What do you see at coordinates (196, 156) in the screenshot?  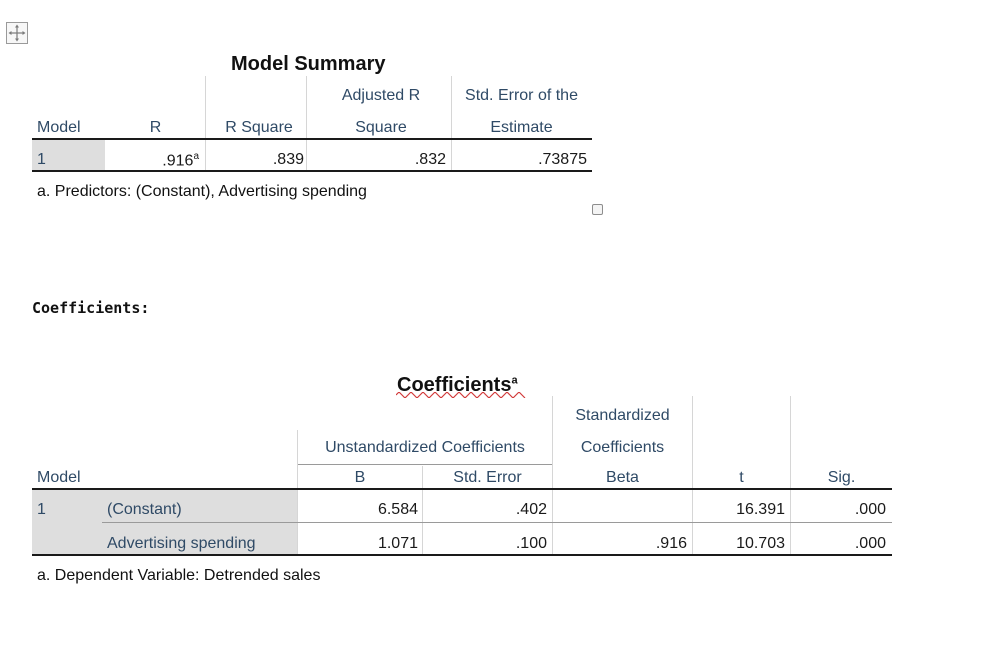 I see `ms-cell-r-footnote: a` at bounding box center [196, 156].